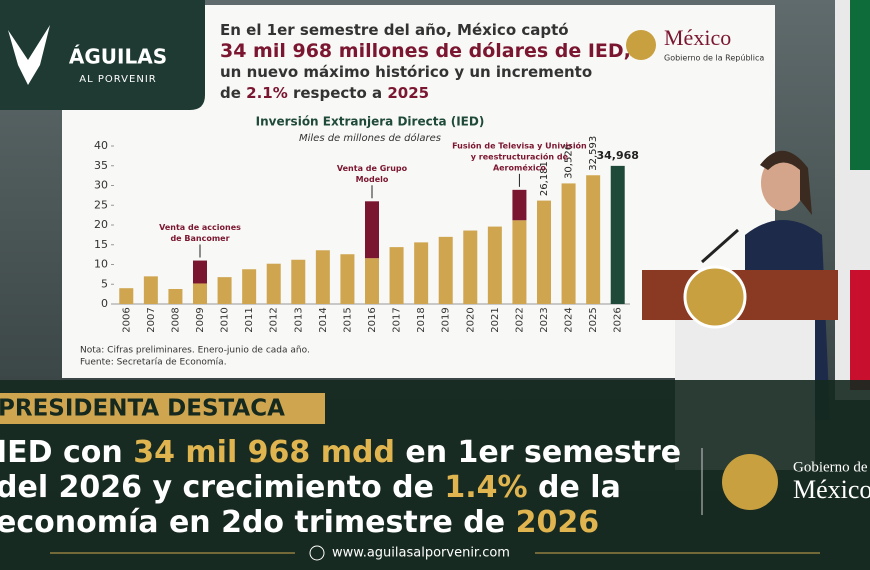  Describe the element at coordinates (538, 452) in the screenshot. I see `headline-segment: en 1er semestre` at that location.